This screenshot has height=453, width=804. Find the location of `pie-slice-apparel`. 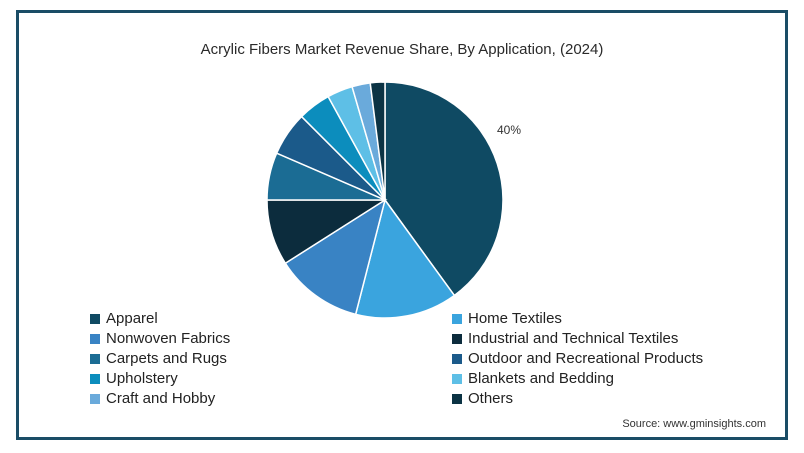

pie-slice-apparel is located at coordinates (444, 189).